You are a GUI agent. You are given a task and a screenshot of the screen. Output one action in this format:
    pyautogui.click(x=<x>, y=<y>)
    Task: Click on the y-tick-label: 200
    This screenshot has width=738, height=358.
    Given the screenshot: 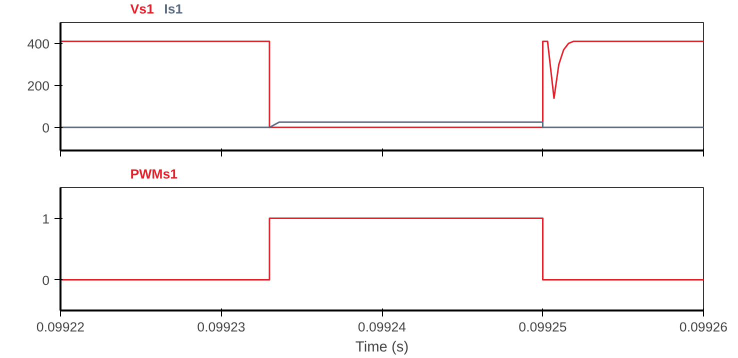 What is the action you would take?
    pyautogui.click(x=38, y=86)
    